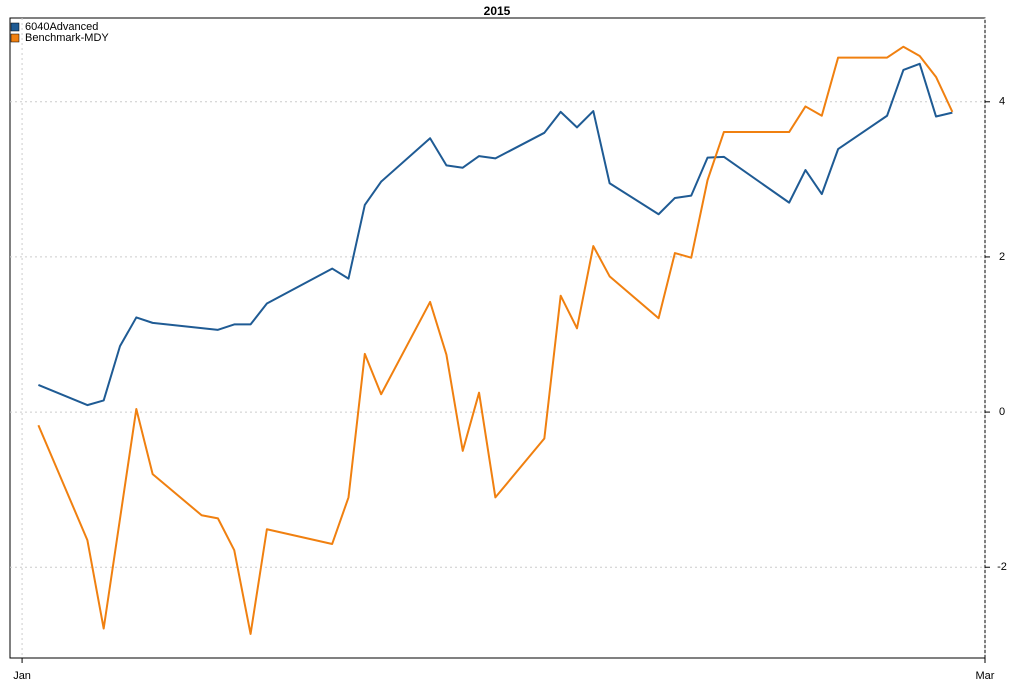 This screenshot has height=683, width=1024. I want to click on chart-title: 2015, so click(497, 11).